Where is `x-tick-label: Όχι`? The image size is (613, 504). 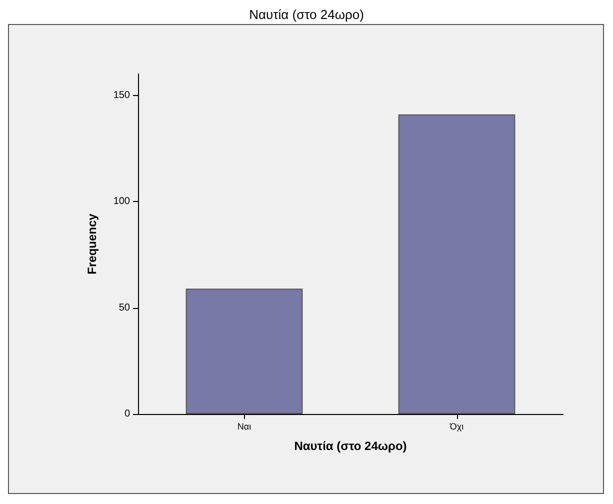
x-tick-label: Όχι is located at coordinates (456, 427).